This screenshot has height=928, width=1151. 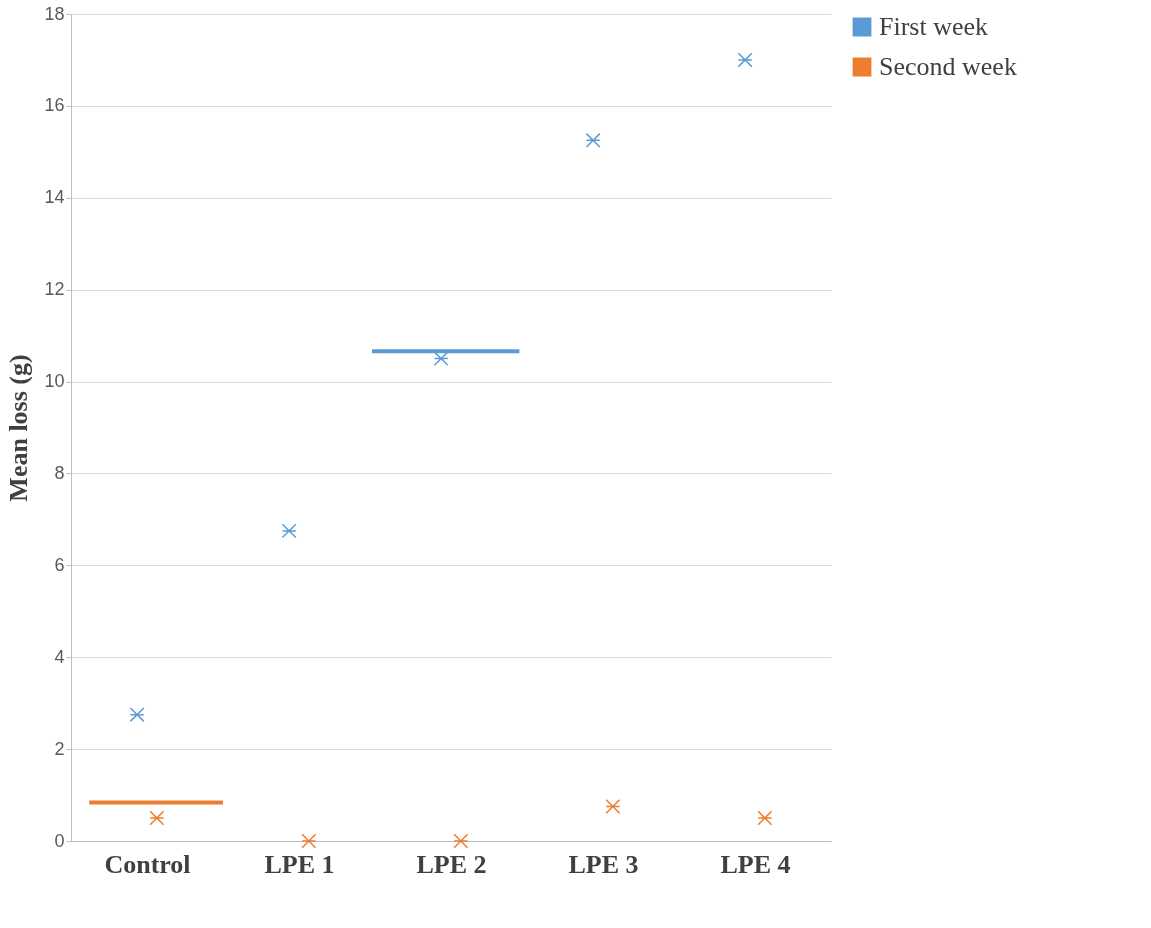 I want to click on x-tick-label: LPE 3, so click(x=603, y=864).